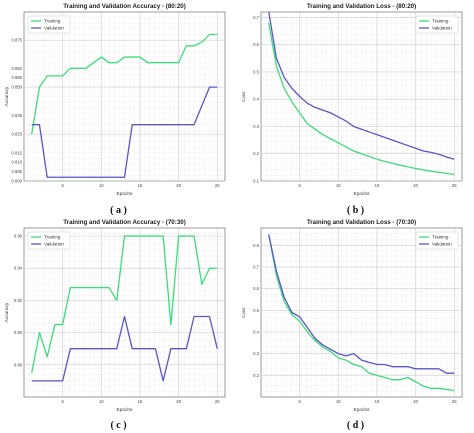  Describe the element at coordinates (18, 236) in the screenshot. I see `y-tick-label: 0.96` at that location.